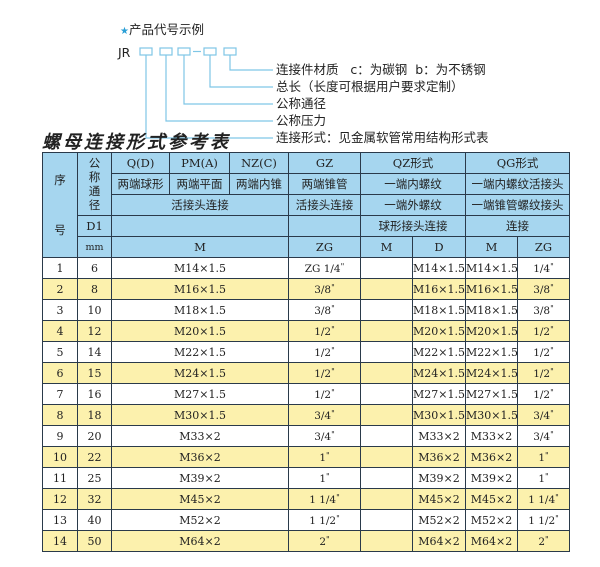 The image size is (600, 567). I want to click on cell-qg-zg: 3/4", so click(544, 415).